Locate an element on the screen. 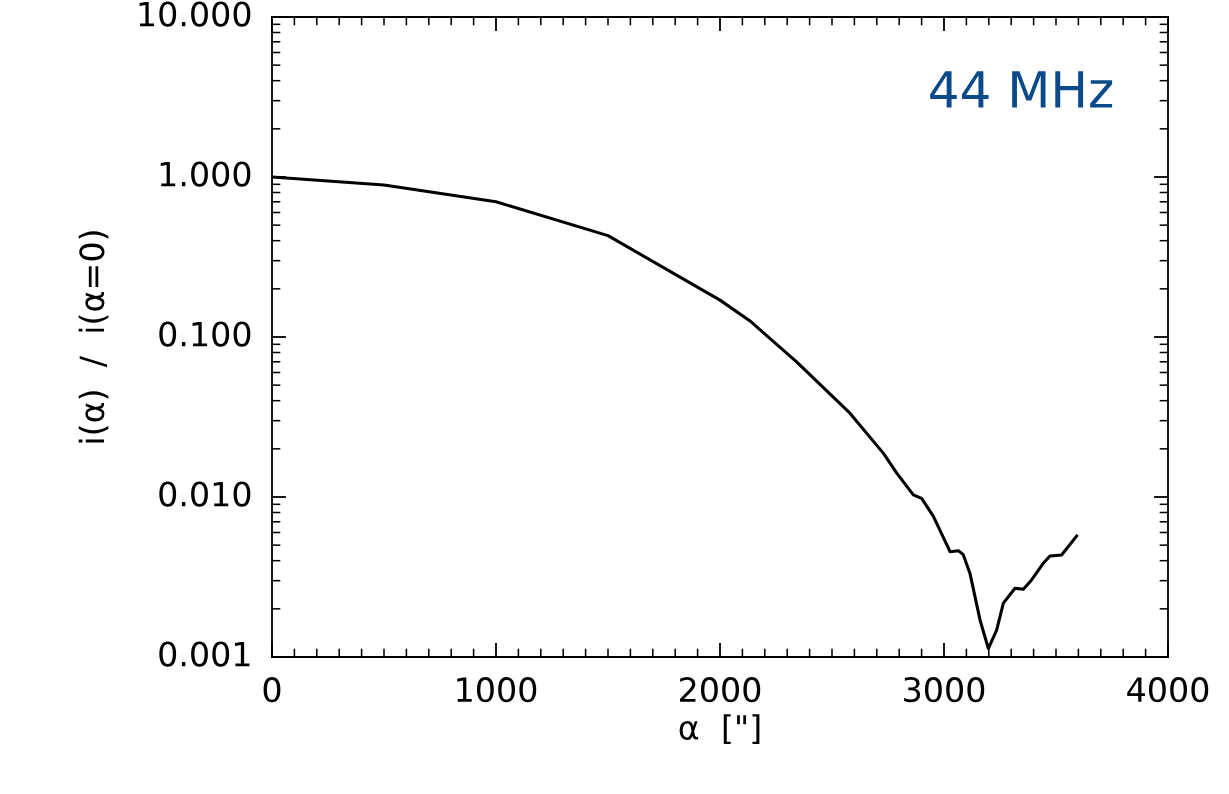 The height and width of the screenshot is (794, 1229). x-axis-title: α ["] is located at coordinates (719, 729).